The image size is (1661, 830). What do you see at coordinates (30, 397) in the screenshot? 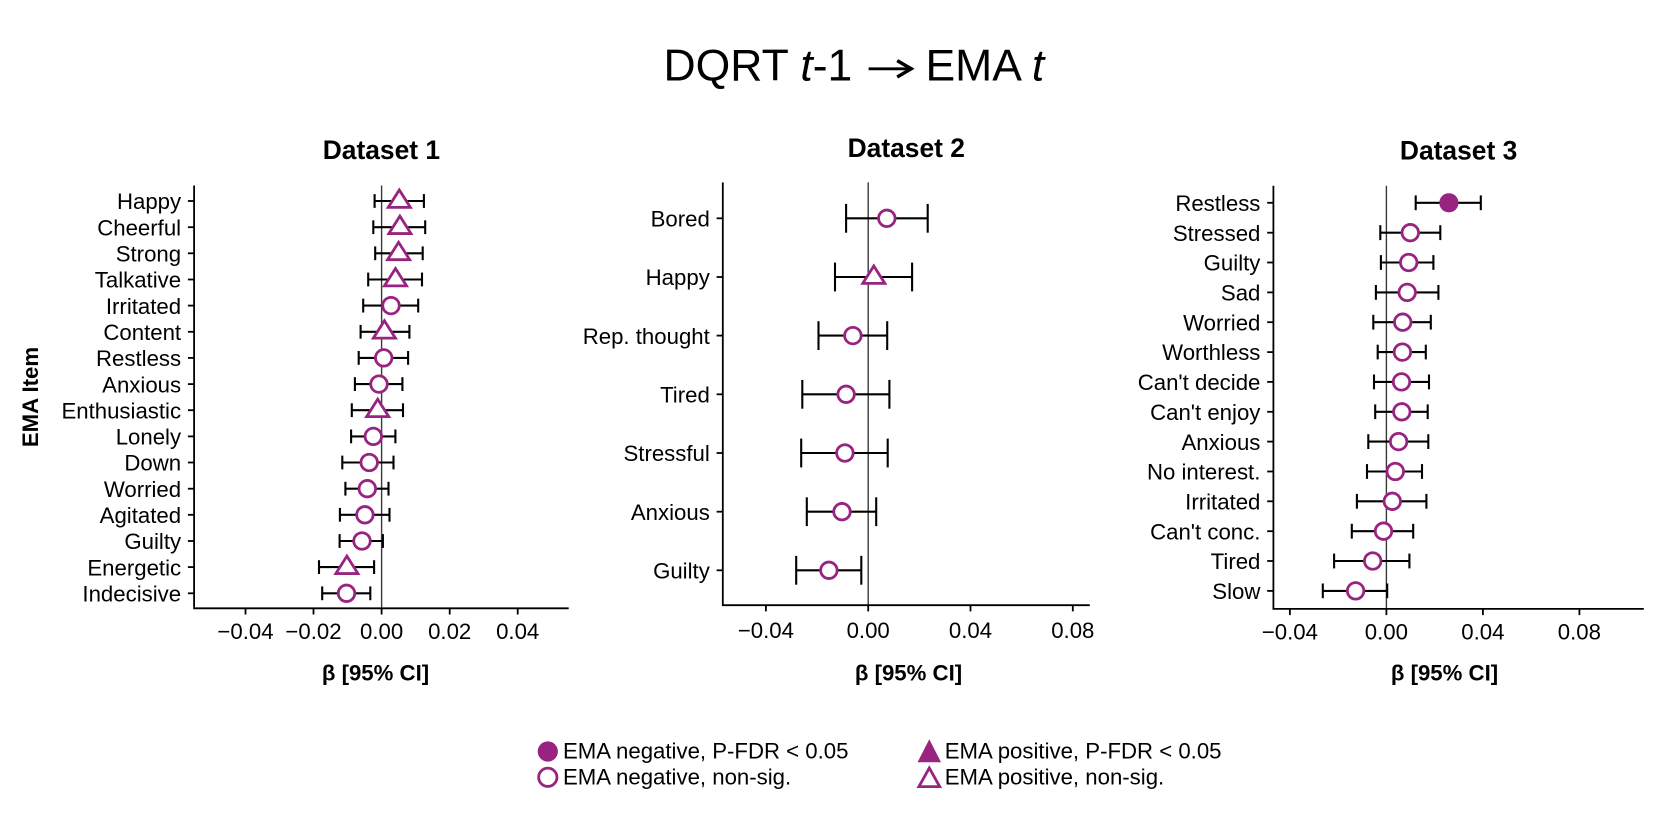
I see `svg-text: EMA Item` at bounding box center [30, 397].